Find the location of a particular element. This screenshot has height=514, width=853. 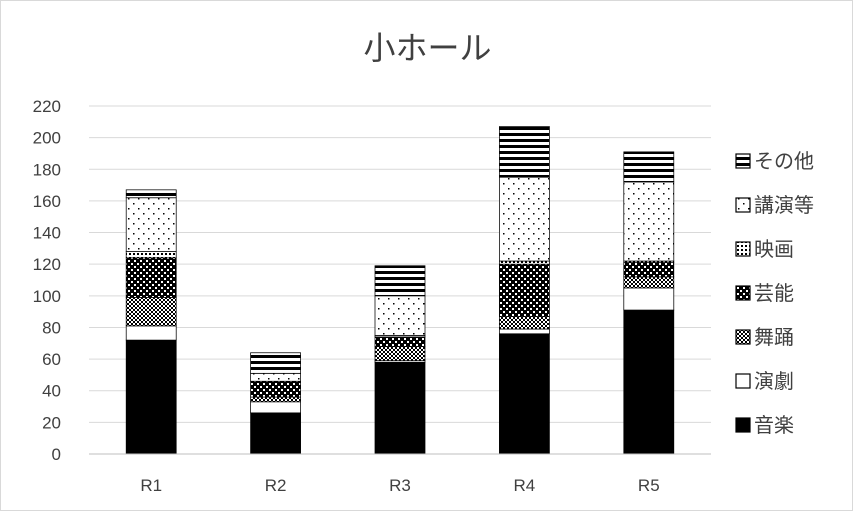

y-tick-label: 140 is located at coordinates (47, 233).